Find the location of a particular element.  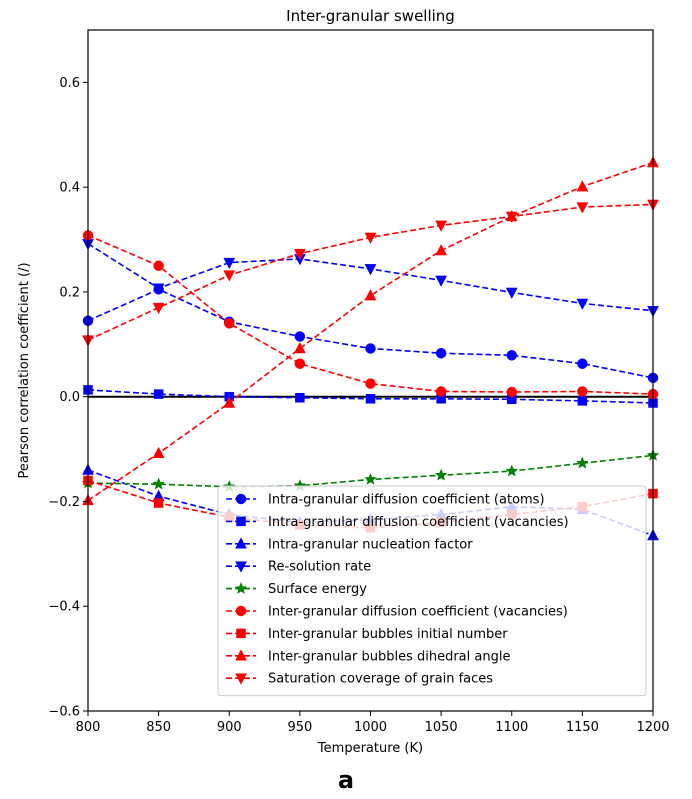

panel-label: a is located at coordinates (346, 780).